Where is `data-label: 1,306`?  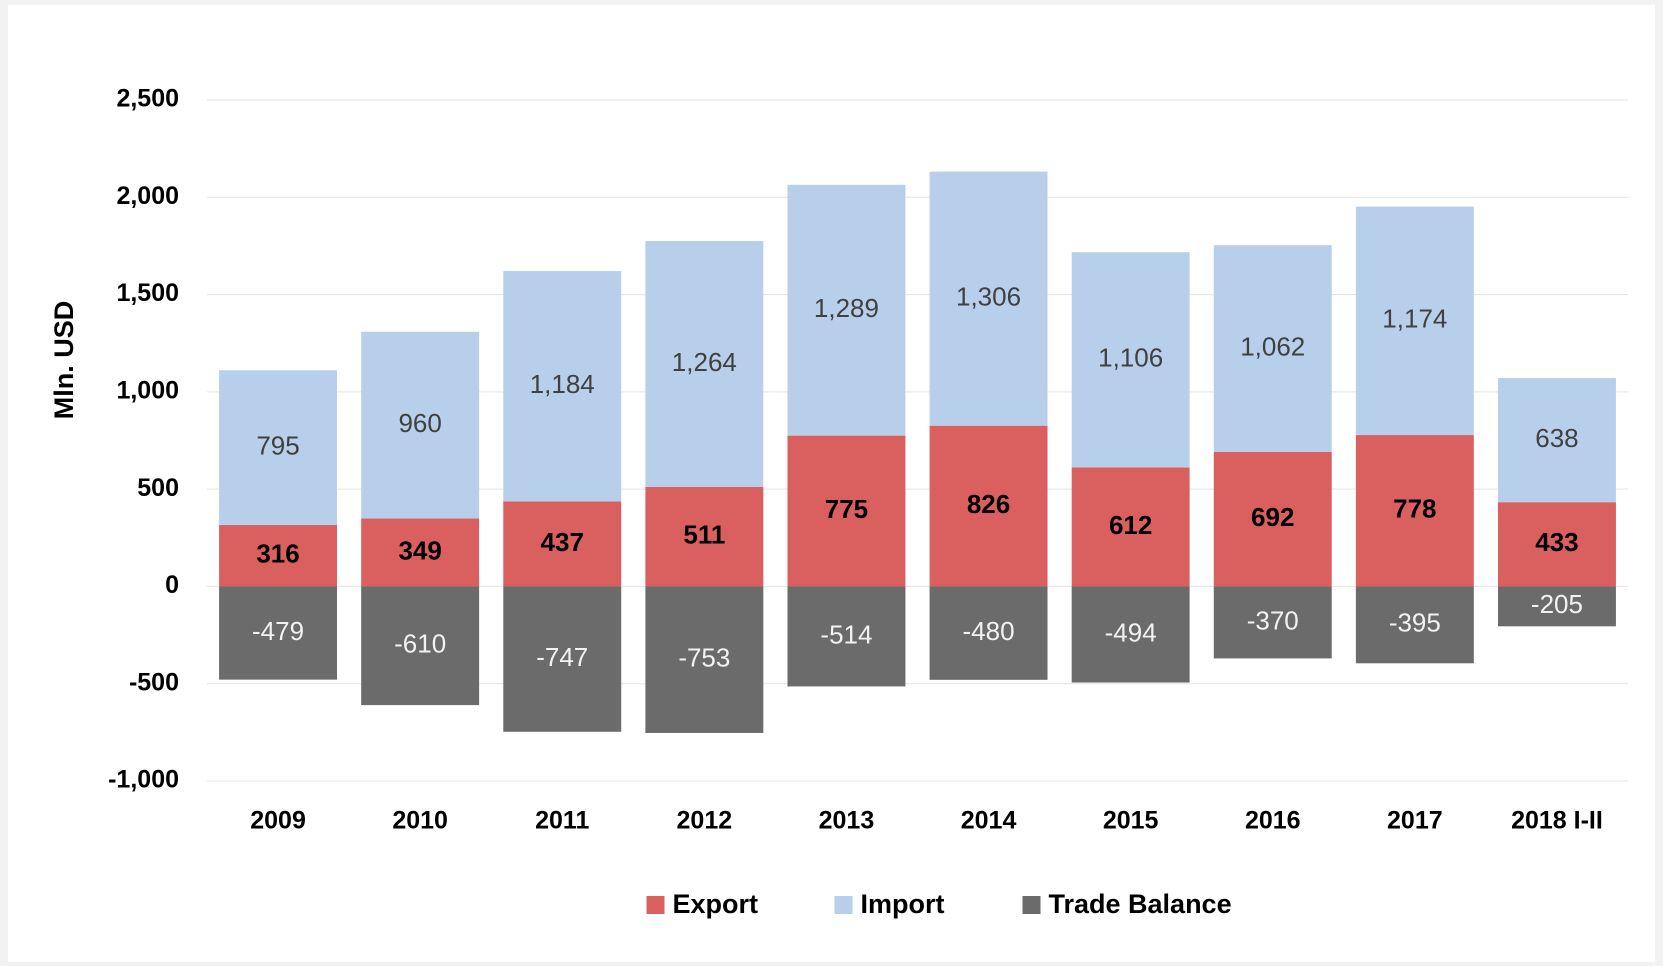 data-label: 1,306 is located at coordinates (988, 297).